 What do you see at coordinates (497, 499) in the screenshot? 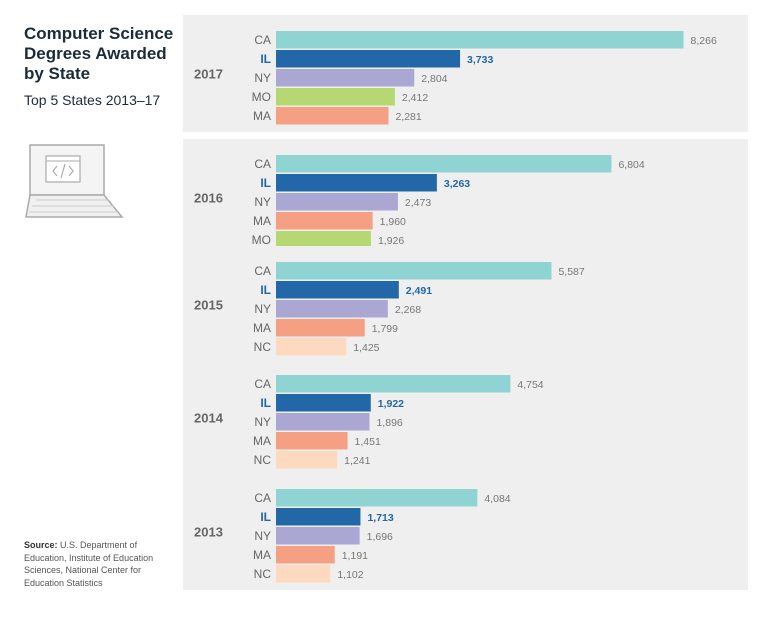
I see `value-label-2013-CA: 4,084` at bounding box center [497, 499].